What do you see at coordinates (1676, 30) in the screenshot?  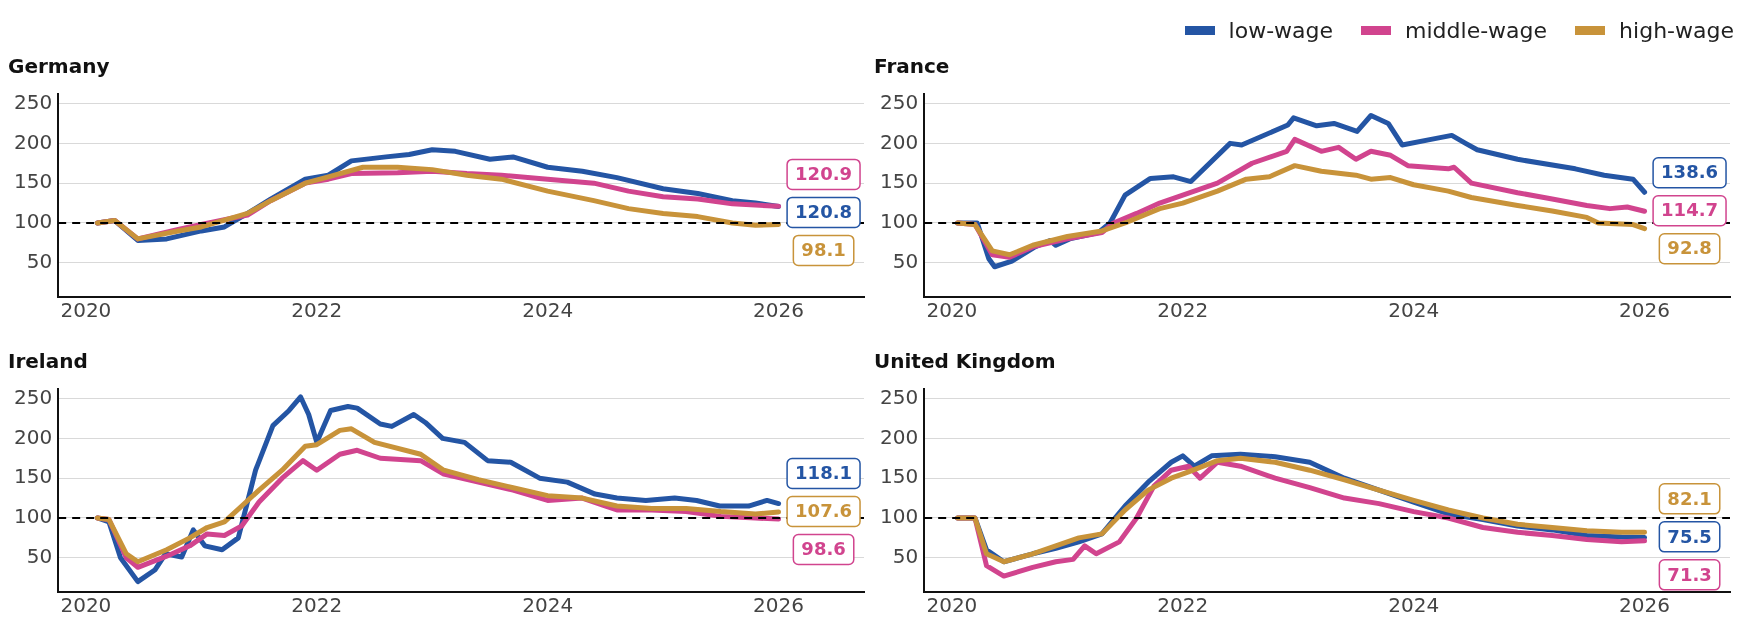 I see `legend-label: high-wage` at bounding box center [1676, 30].